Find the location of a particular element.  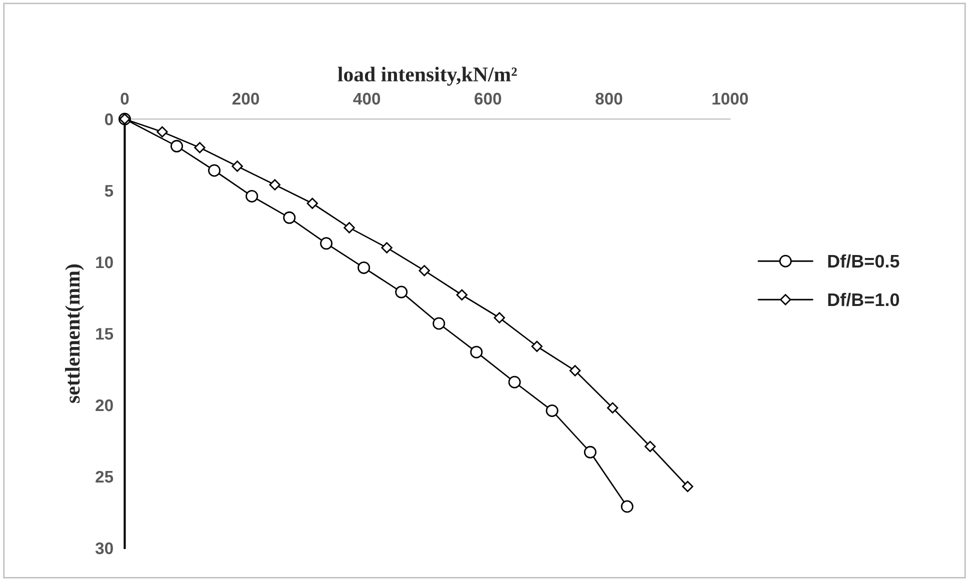

x-tick-label: 600 is located at coordinates (488, 98).